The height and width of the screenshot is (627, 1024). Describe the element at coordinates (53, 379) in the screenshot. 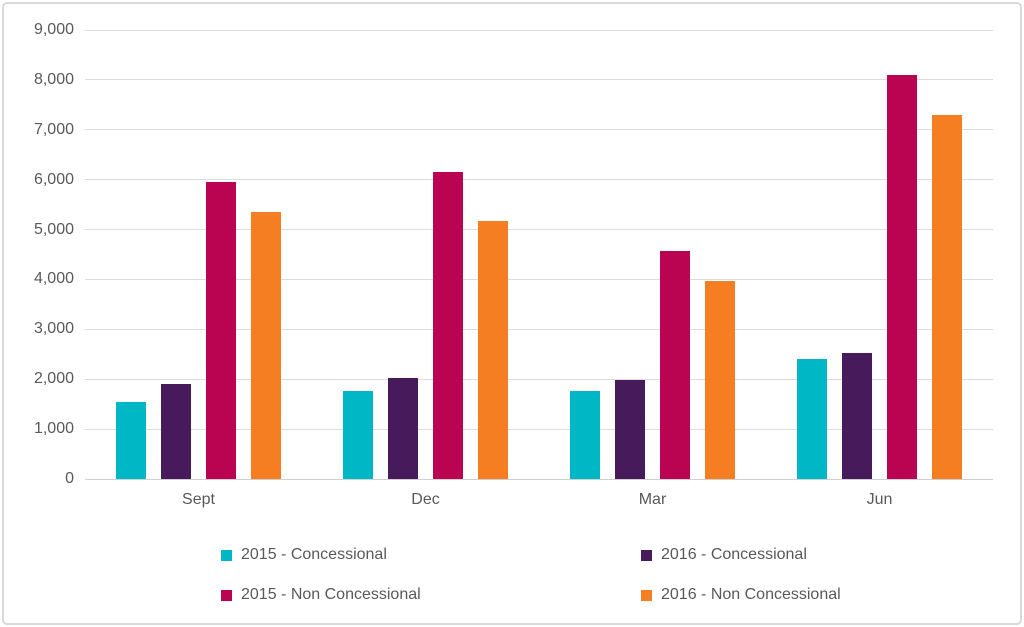

I see `y-axis-tick-label: 2,000` at that location.